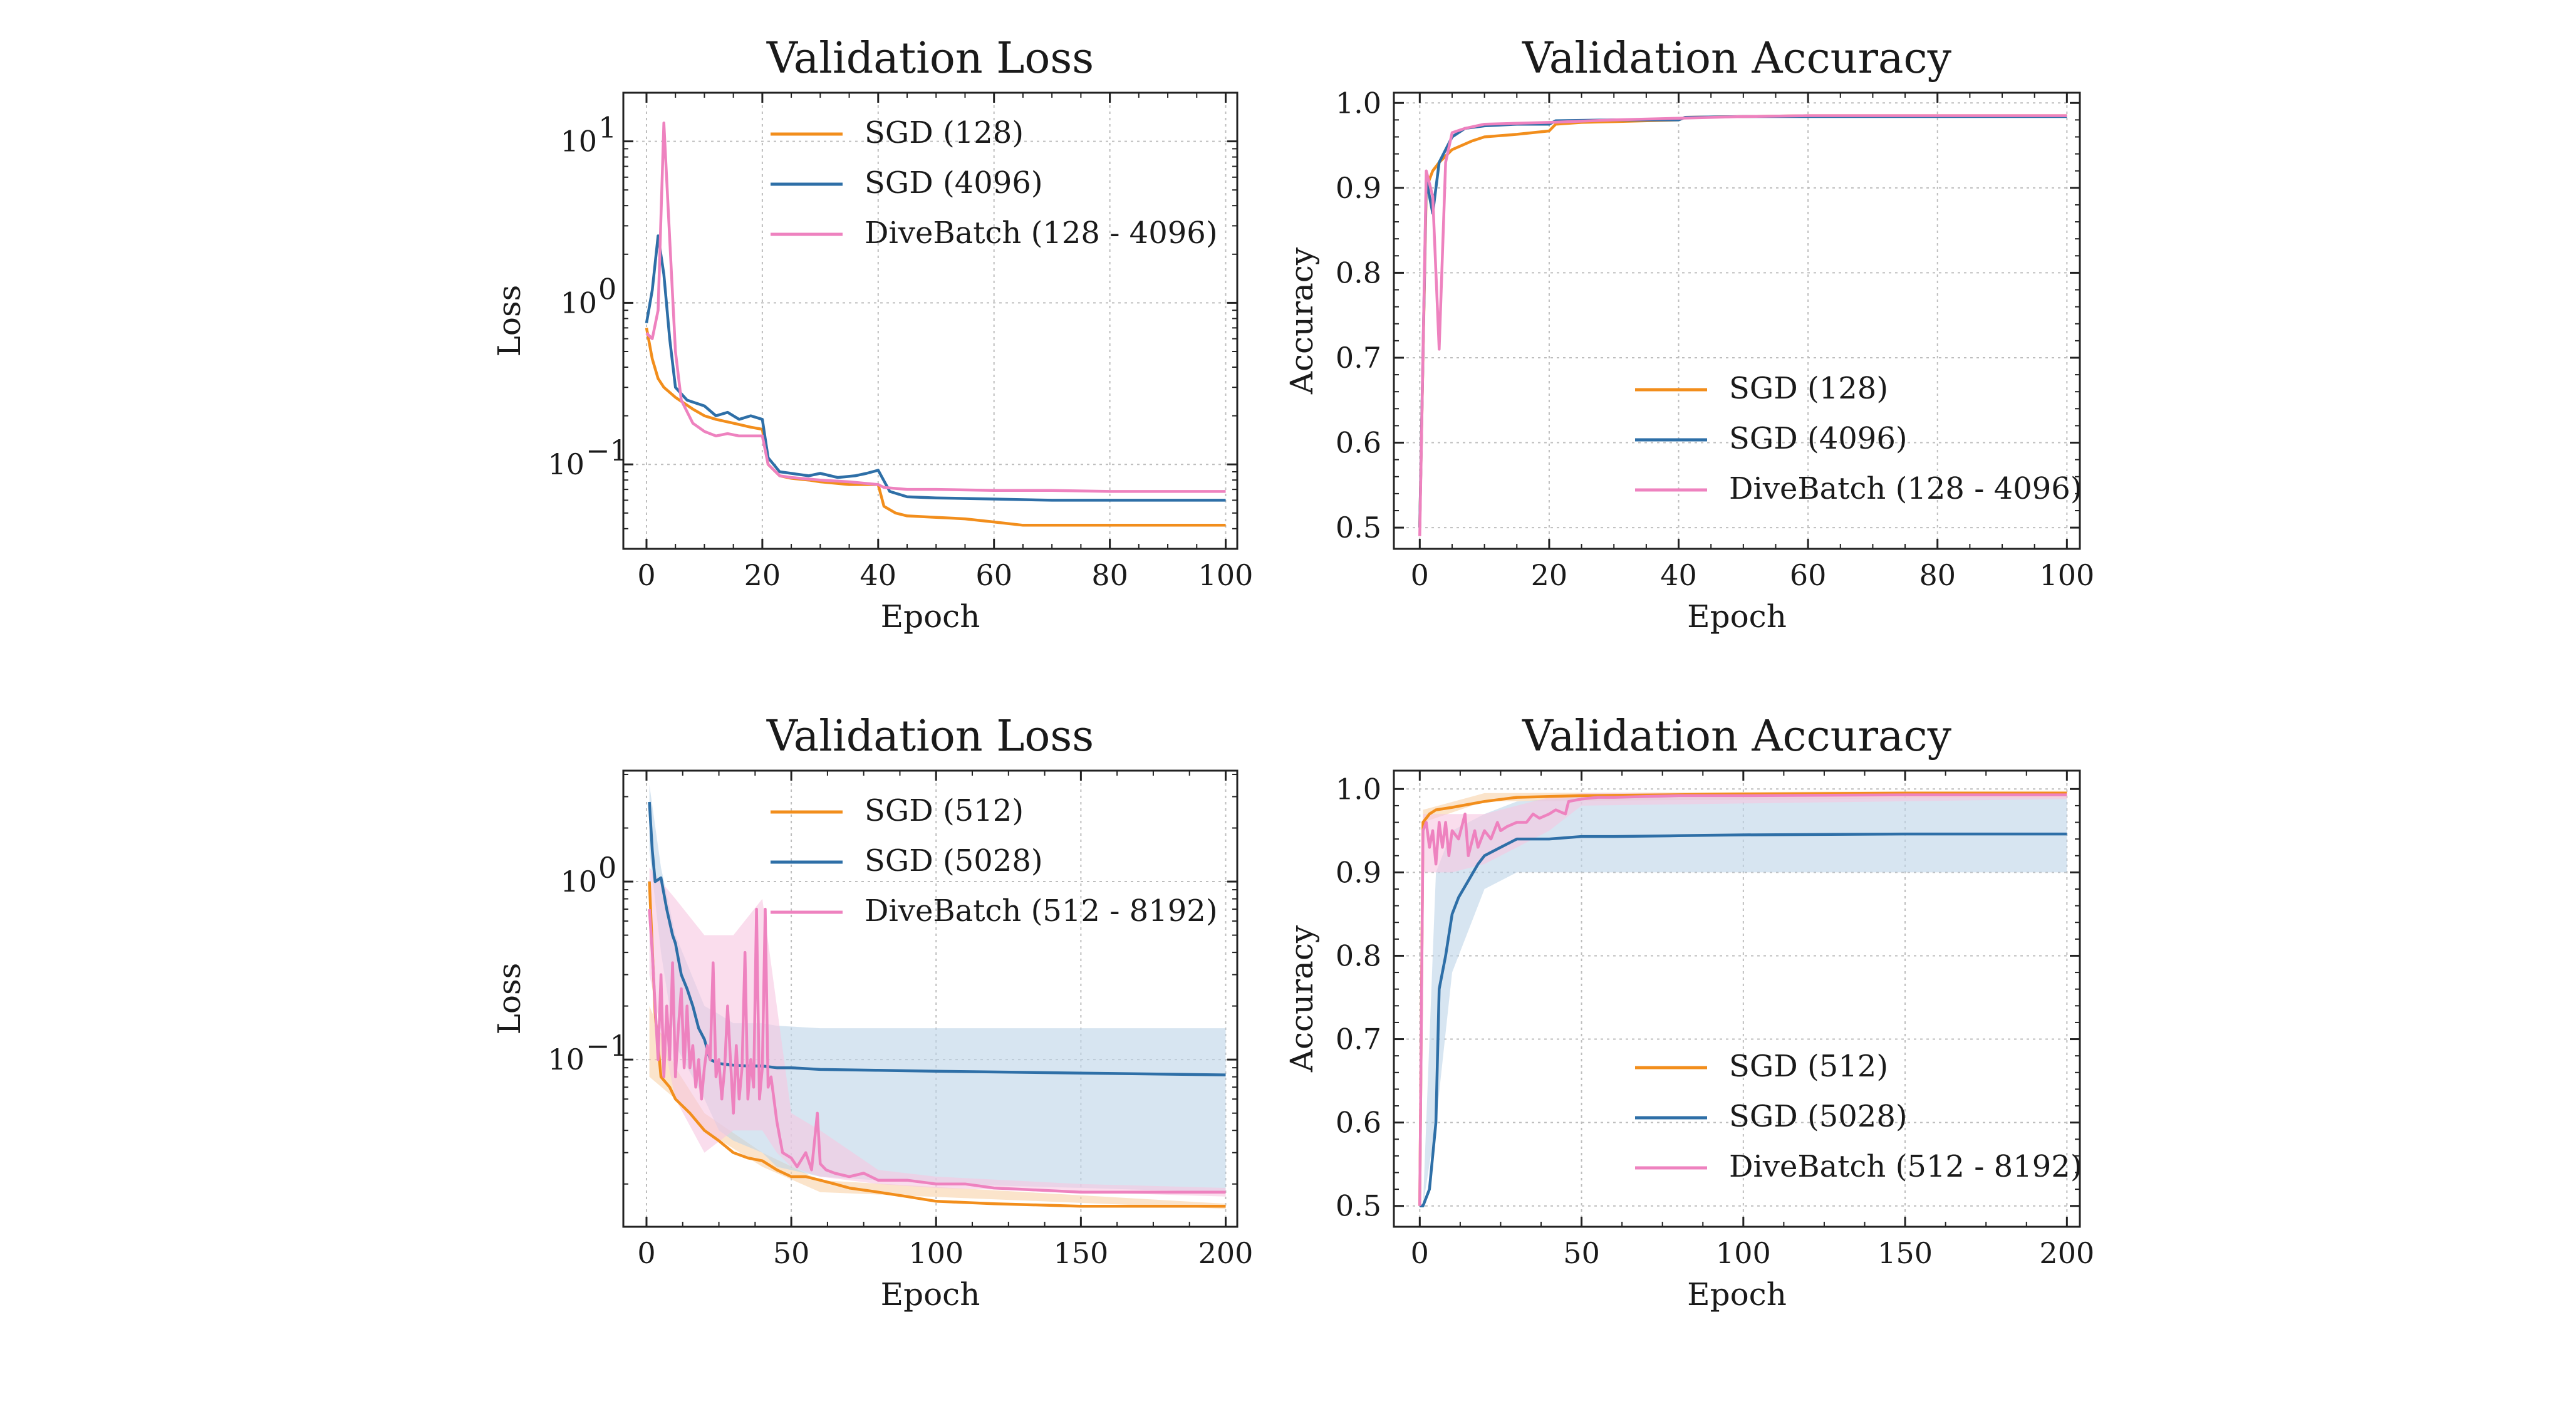  Describe the element at coordinates (607, 128) in the screenshot. I see `y-tick-exponent: 1` at that location.